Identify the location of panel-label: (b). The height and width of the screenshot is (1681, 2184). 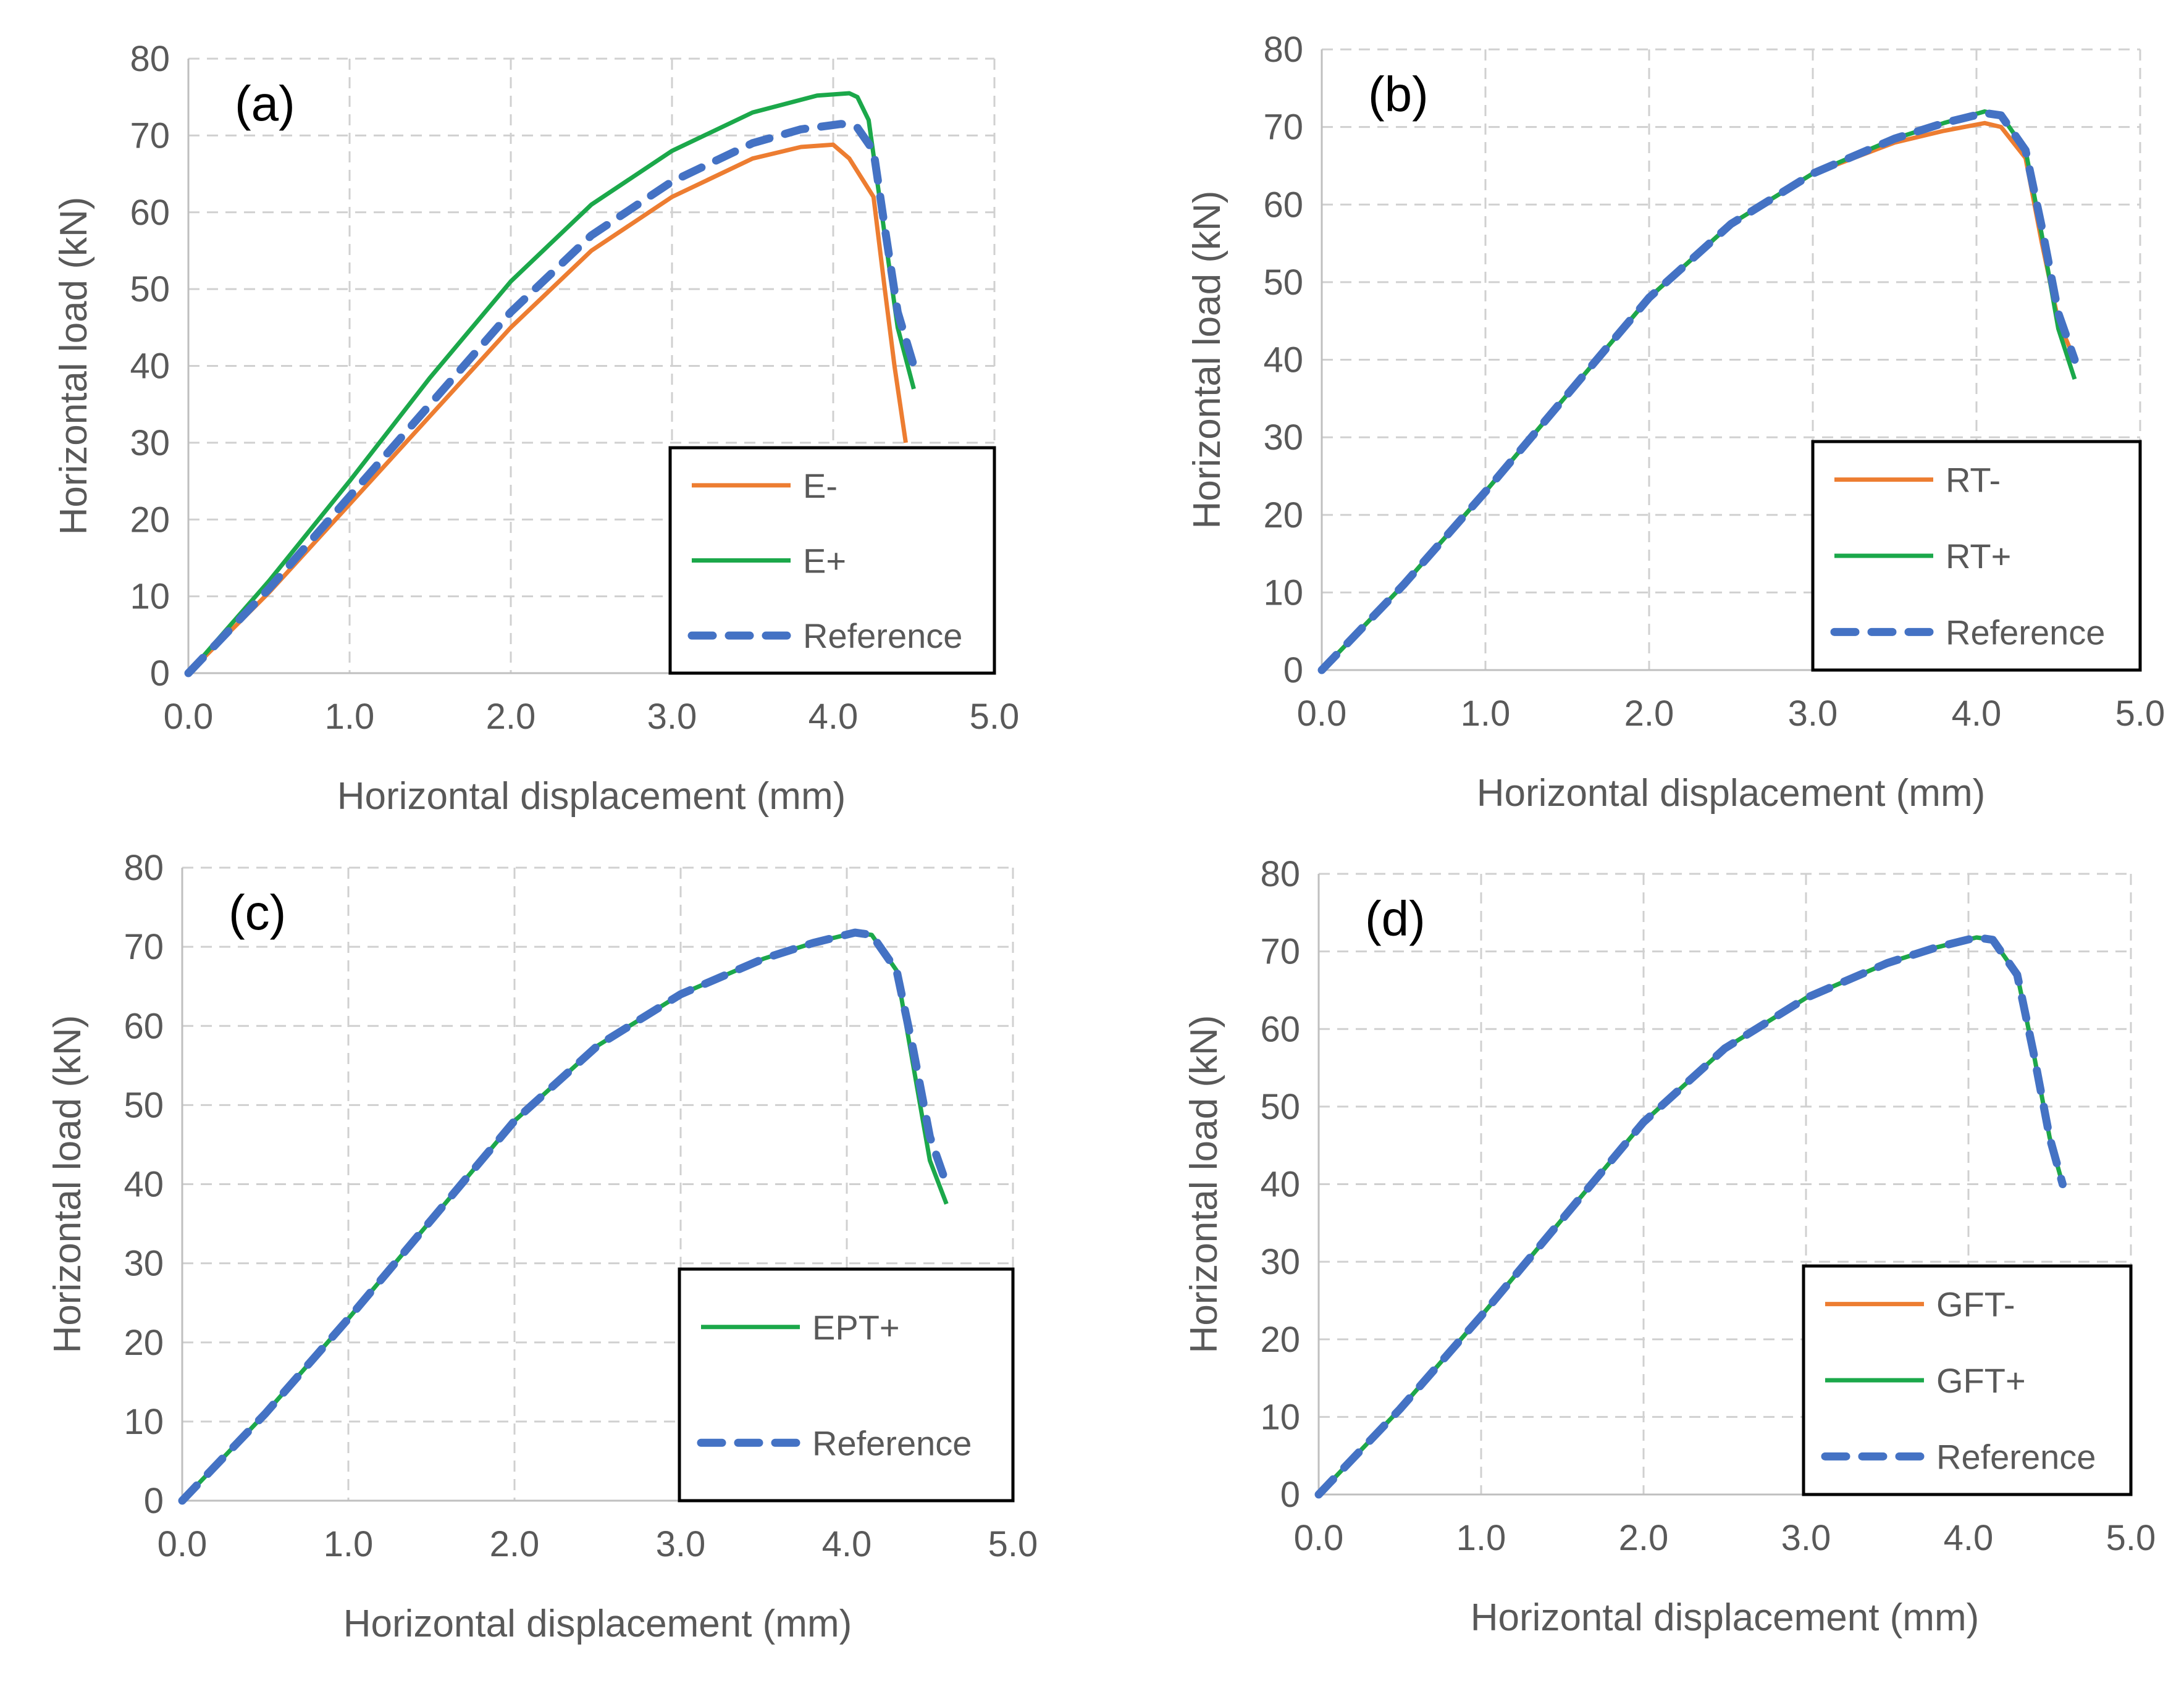
(1399, 94).